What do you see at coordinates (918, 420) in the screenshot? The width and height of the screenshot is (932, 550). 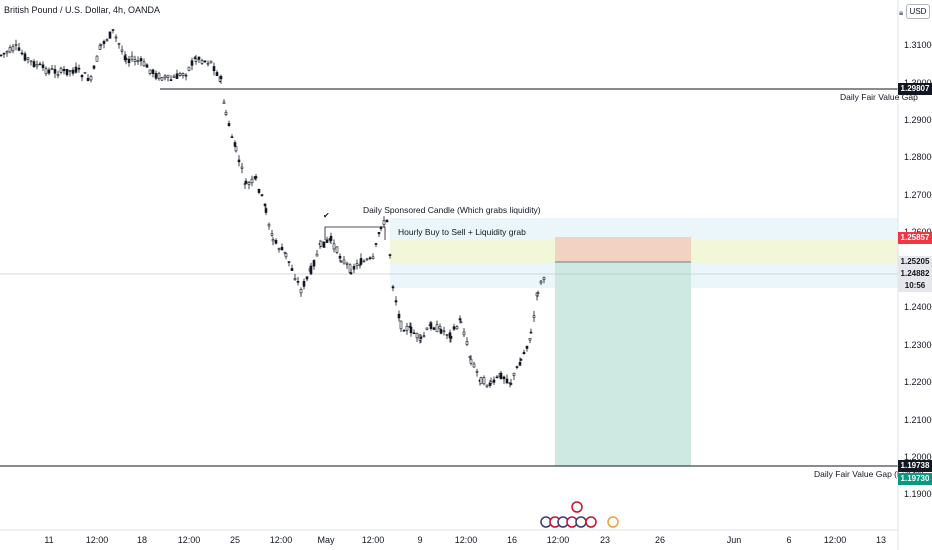 I see `price-tick-label: 1.21000` at bounding box center [918, 420].